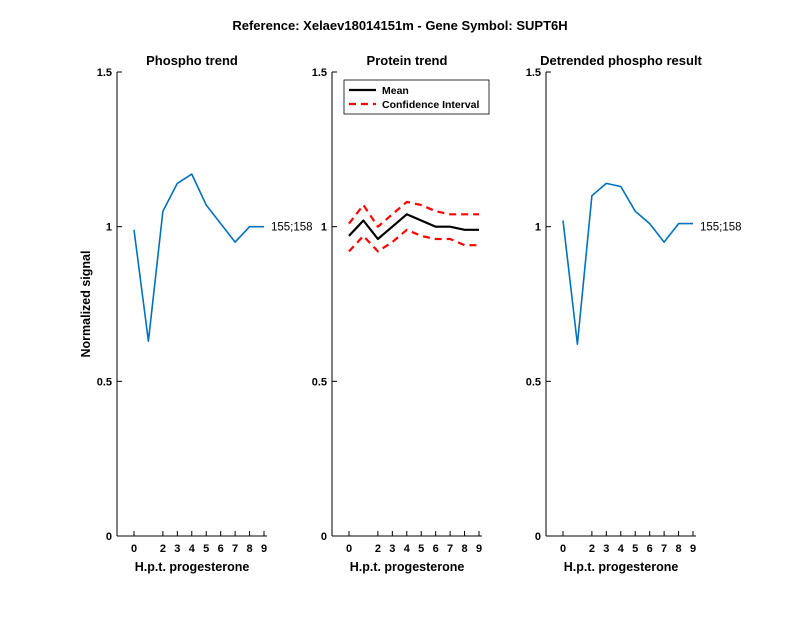  I want to click on panel-title: Protein trend, so click(407, 60).